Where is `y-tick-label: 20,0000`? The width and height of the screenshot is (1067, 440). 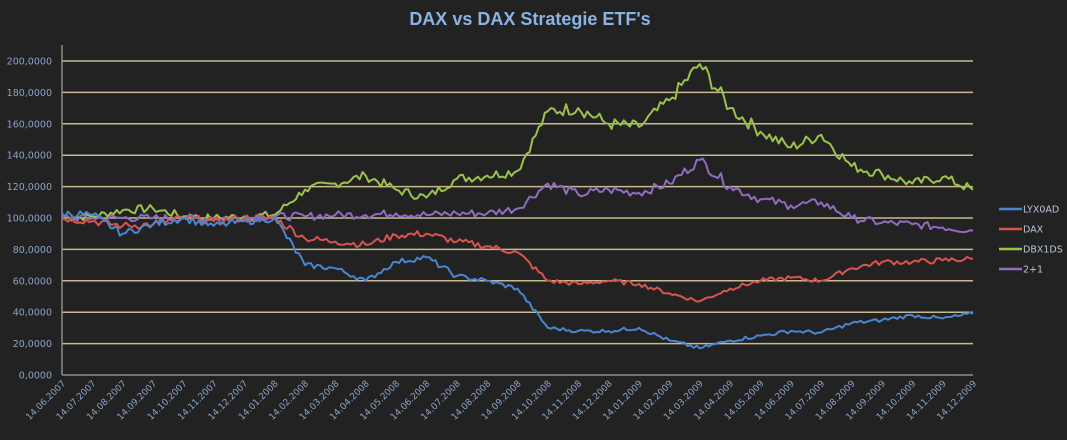
y-tick-label: 20,0000 is located at coordinates (32, 344).